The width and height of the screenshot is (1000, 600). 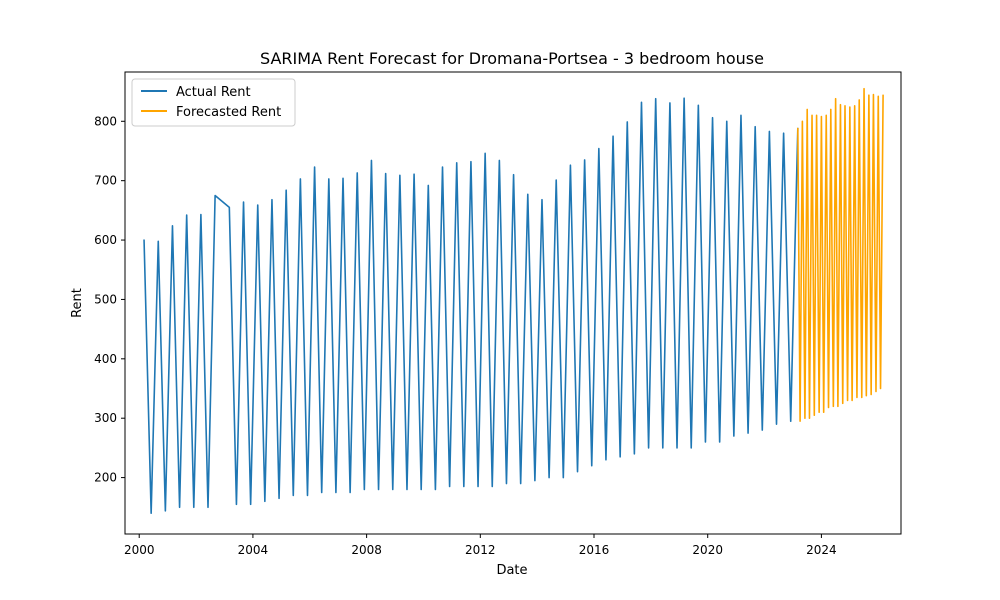 What do you see at coordinates (105, 359) in the screenshot?
I see `y-tick-label: 400` at bounding box center [105, 359].